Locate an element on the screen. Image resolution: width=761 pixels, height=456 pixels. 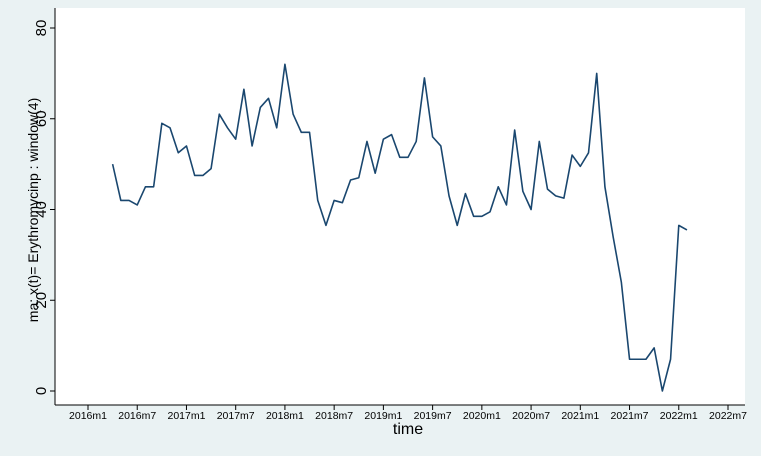
x-tick-label: 2017m1 is located at coordinates (186, 416).